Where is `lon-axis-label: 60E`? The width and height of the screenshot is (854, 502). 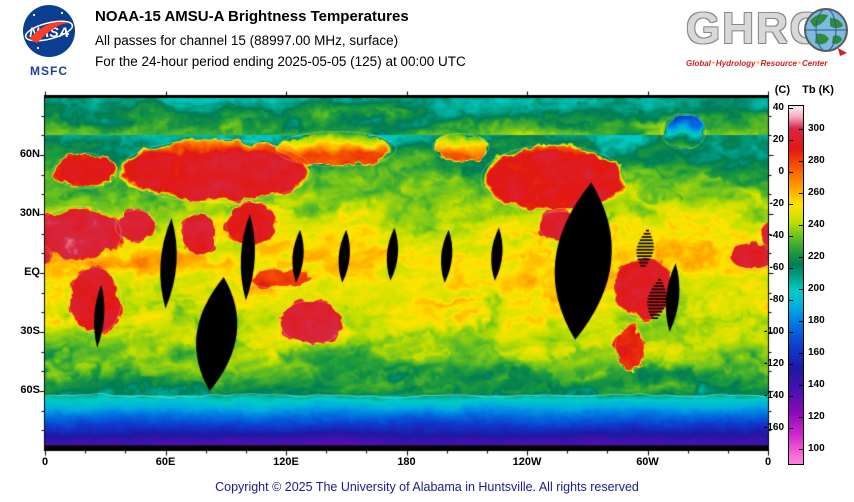 lon-axis-label: 60E is located at coordinates (165, 462).